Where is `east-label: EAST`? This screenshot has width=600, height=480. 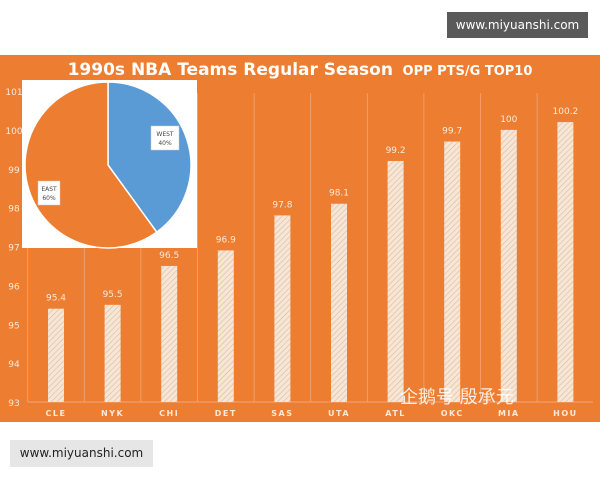
east-label: EAST is located at coordinates (49, 189).